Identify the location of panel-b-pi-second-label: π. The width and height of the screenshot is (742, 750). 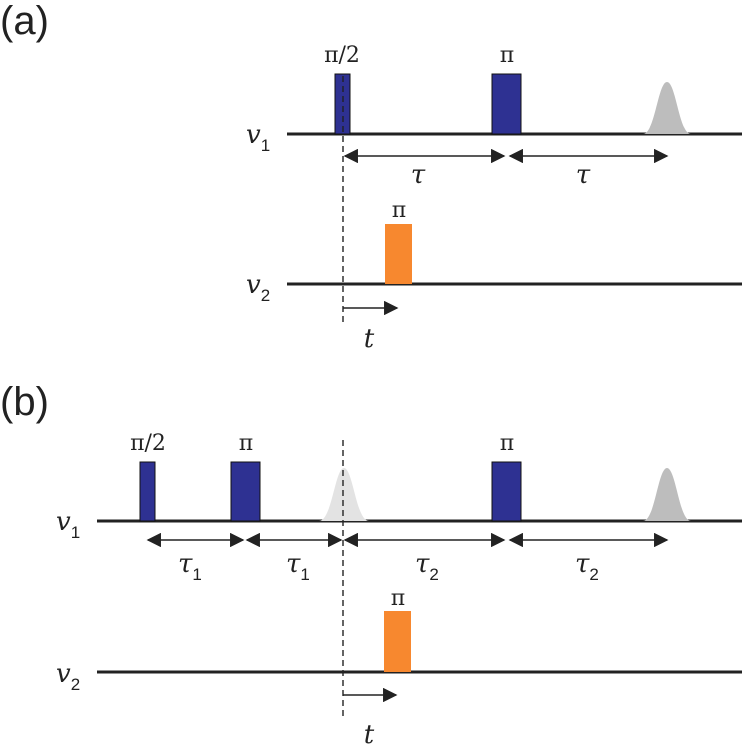
(507, 443).